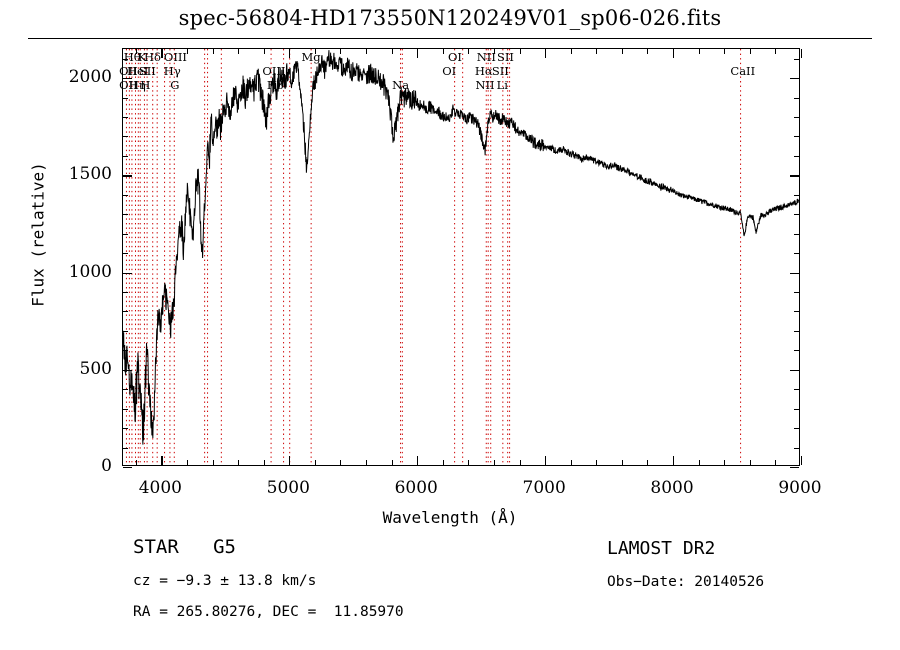 This screenshot has height=650, width=900. What do you see at coordinates (147, 71) in the screenshot?
I see `line-label-lbl-SII-1: SII` at bounding box center [147, 71].